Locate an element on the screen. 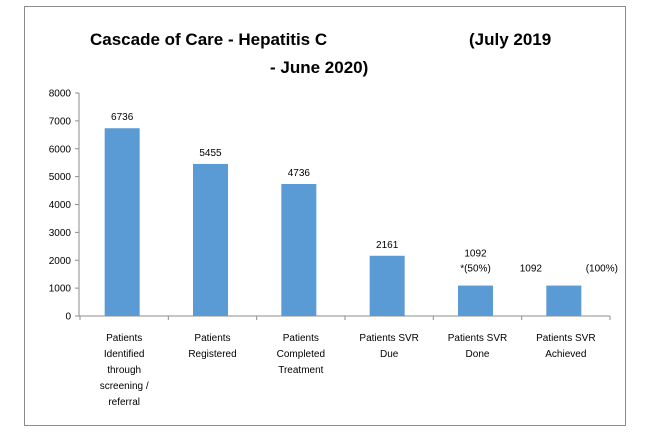 The height and width of the screenshot is (441, 651). y-tick-label: 2000 is located at coordinates (60, 261).